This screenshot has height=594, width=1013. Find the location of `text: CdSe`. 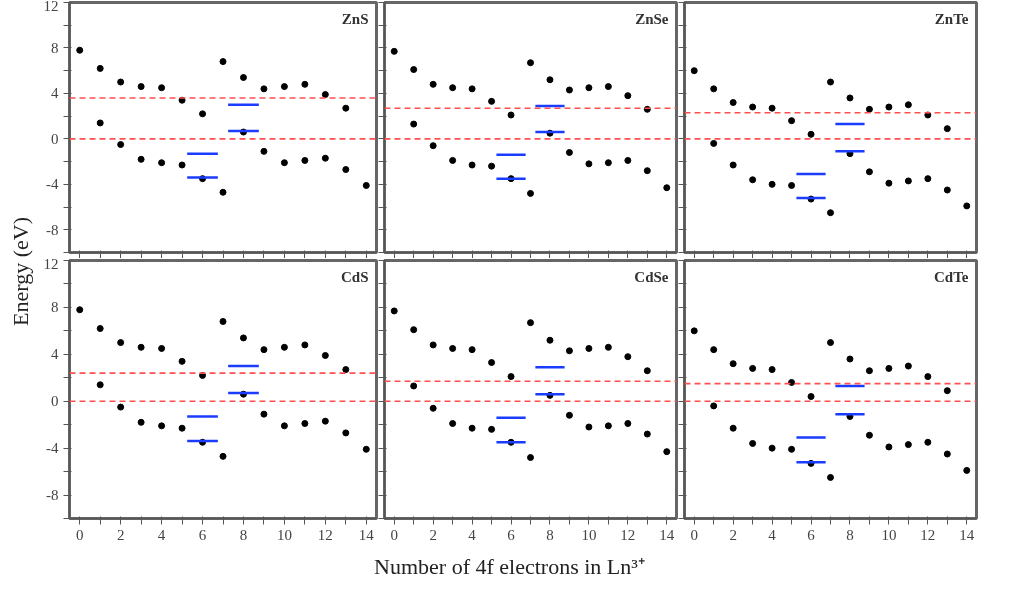

text: CdSe is located at coordinates (651, 276).